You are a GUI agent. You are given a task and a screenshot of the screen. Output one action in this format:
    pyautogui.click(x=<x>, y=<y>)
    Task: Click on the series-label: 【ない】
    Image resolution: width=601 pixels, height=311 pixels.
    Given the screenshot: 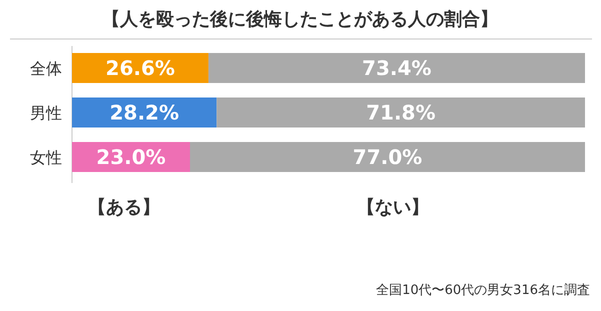 What is the action you would take?
    pyautogui.click(x=393, y=207)
    